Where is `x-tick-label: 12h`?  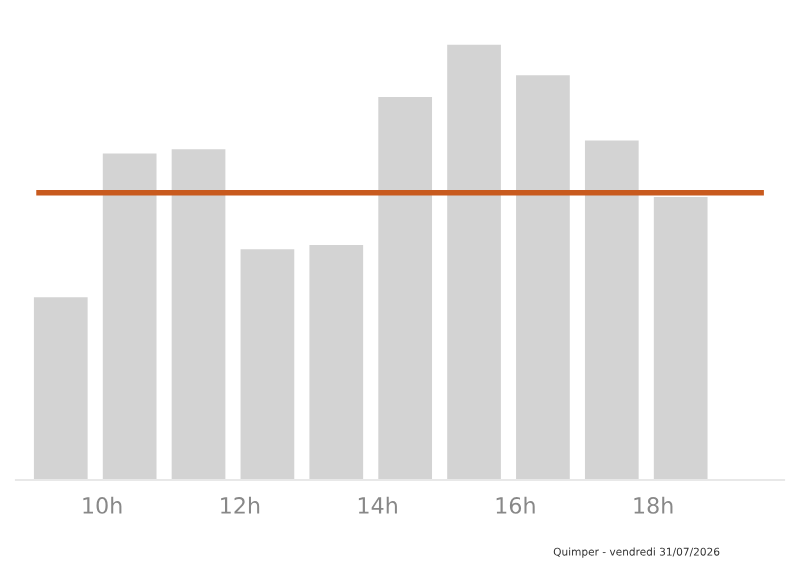 x-tick-label: 12h is located at coordinates (240, 505).